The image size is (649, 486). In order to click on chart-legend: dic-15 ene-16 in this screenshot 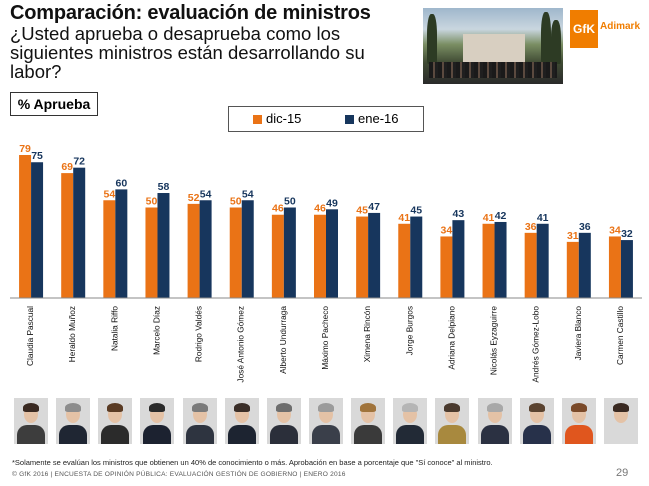, I will do `click(326, 119)`.